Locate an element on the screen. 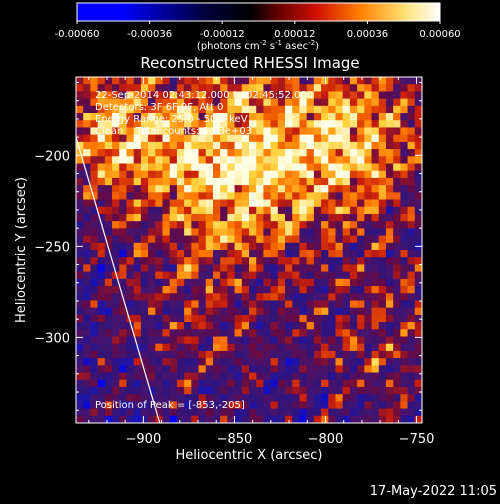  x-tick-label: −900 is located at coordinates (144, 439).